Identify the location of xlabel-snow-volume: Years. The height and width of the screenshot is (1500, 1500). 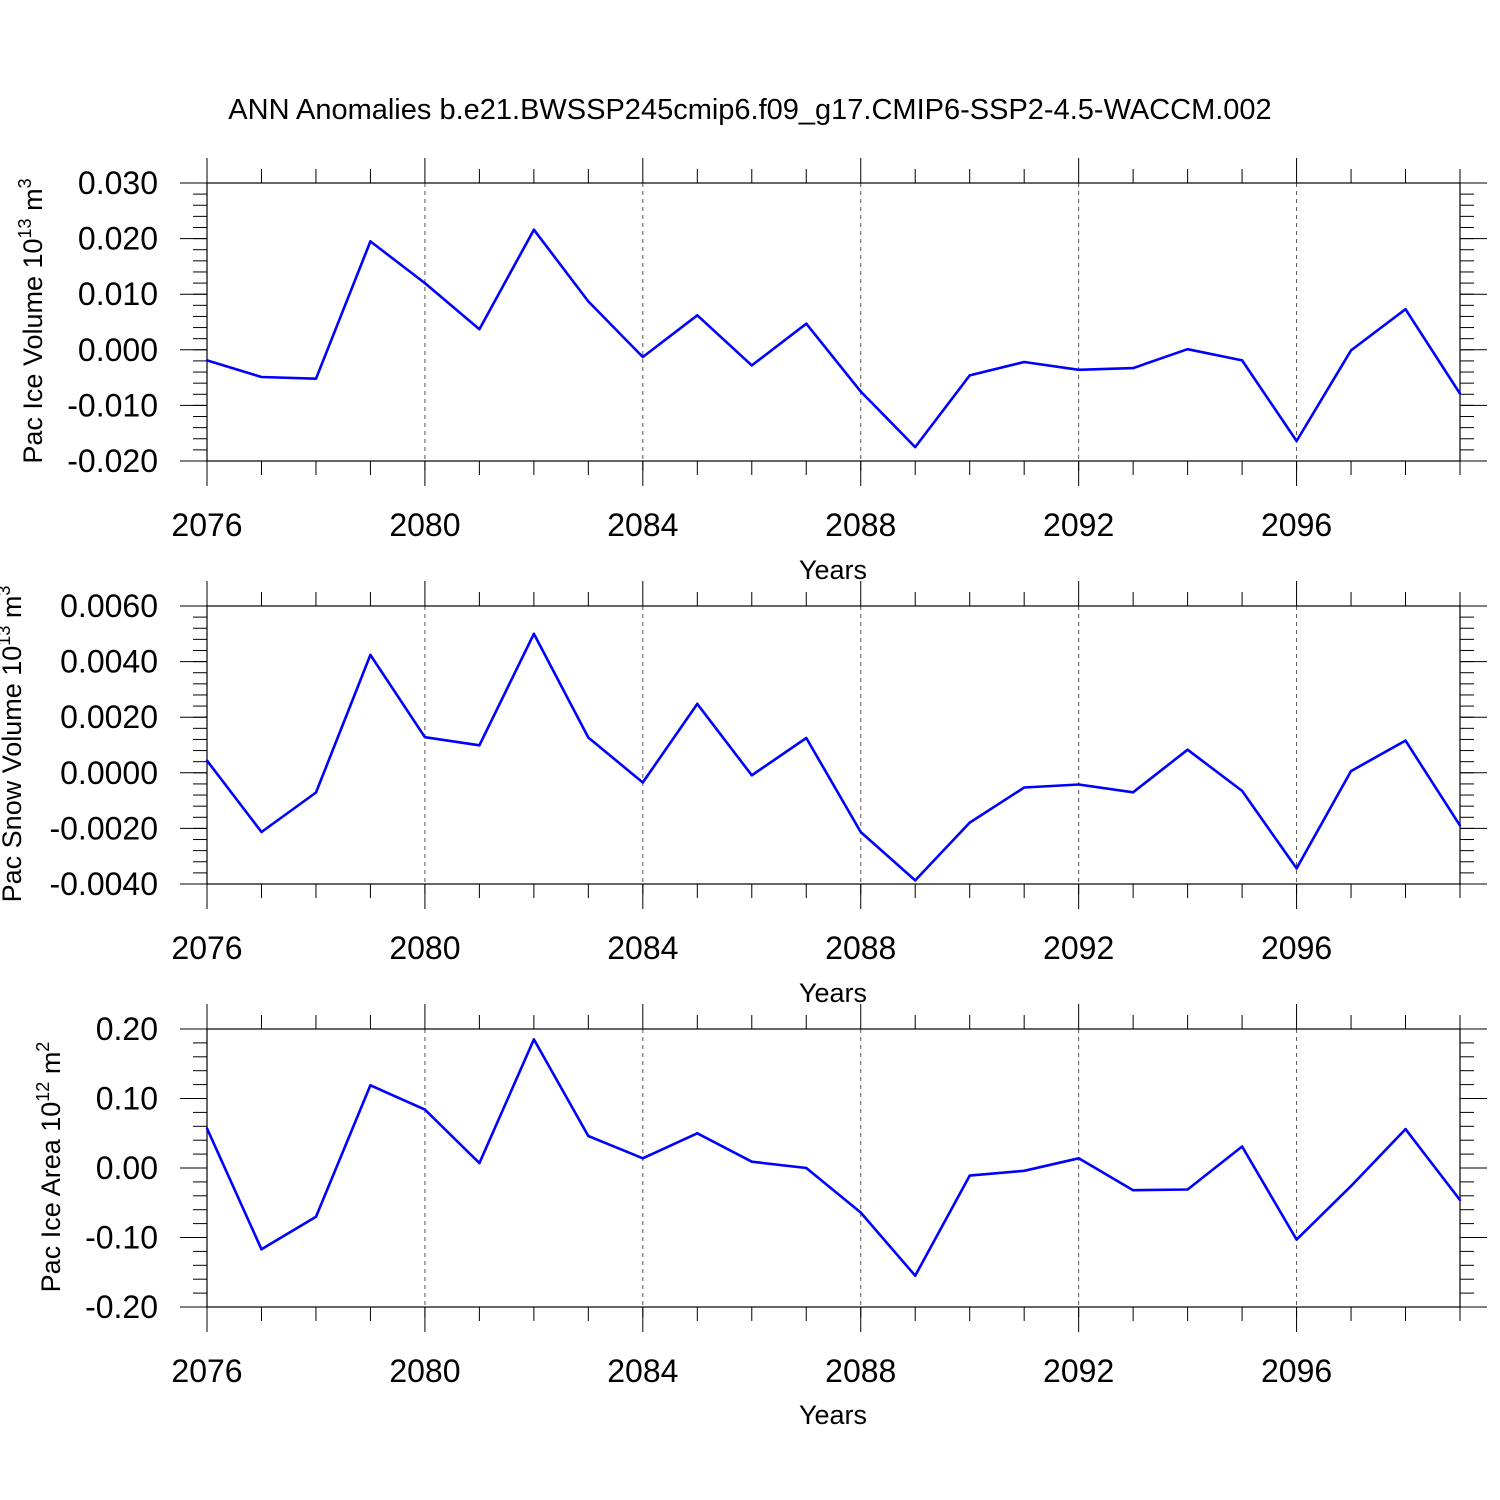
(833, 993).